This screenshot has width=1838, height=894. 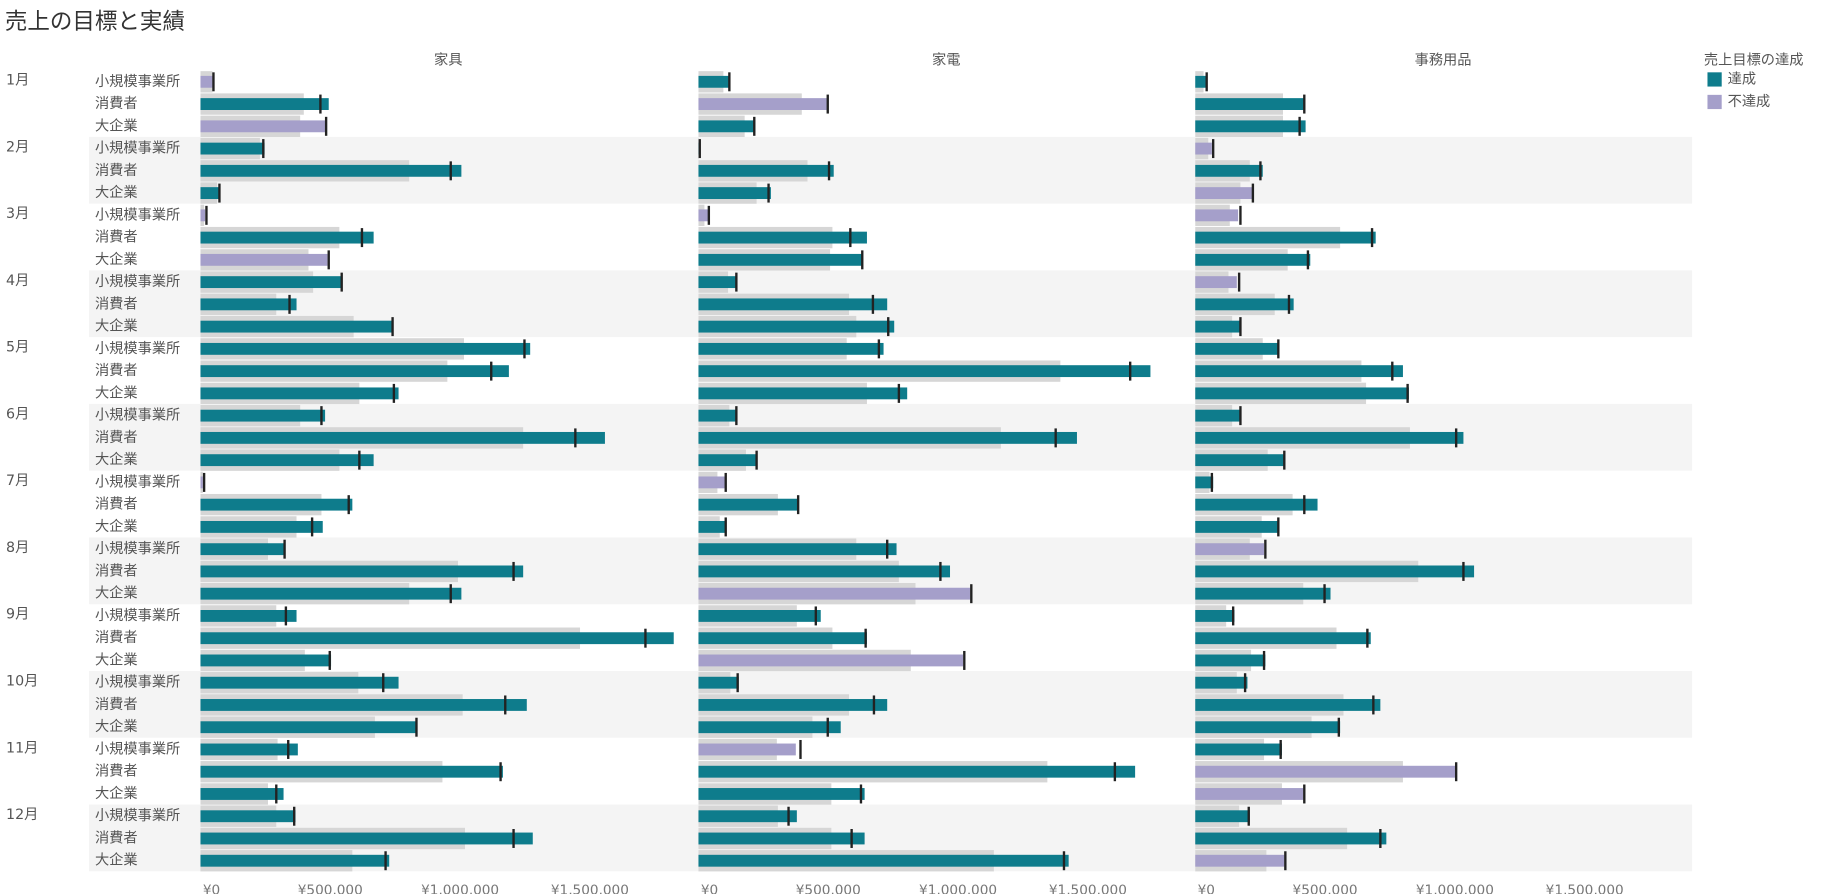 I want to click on x-tick-label: ¥1,500,000, so click(x=1585, y=888).